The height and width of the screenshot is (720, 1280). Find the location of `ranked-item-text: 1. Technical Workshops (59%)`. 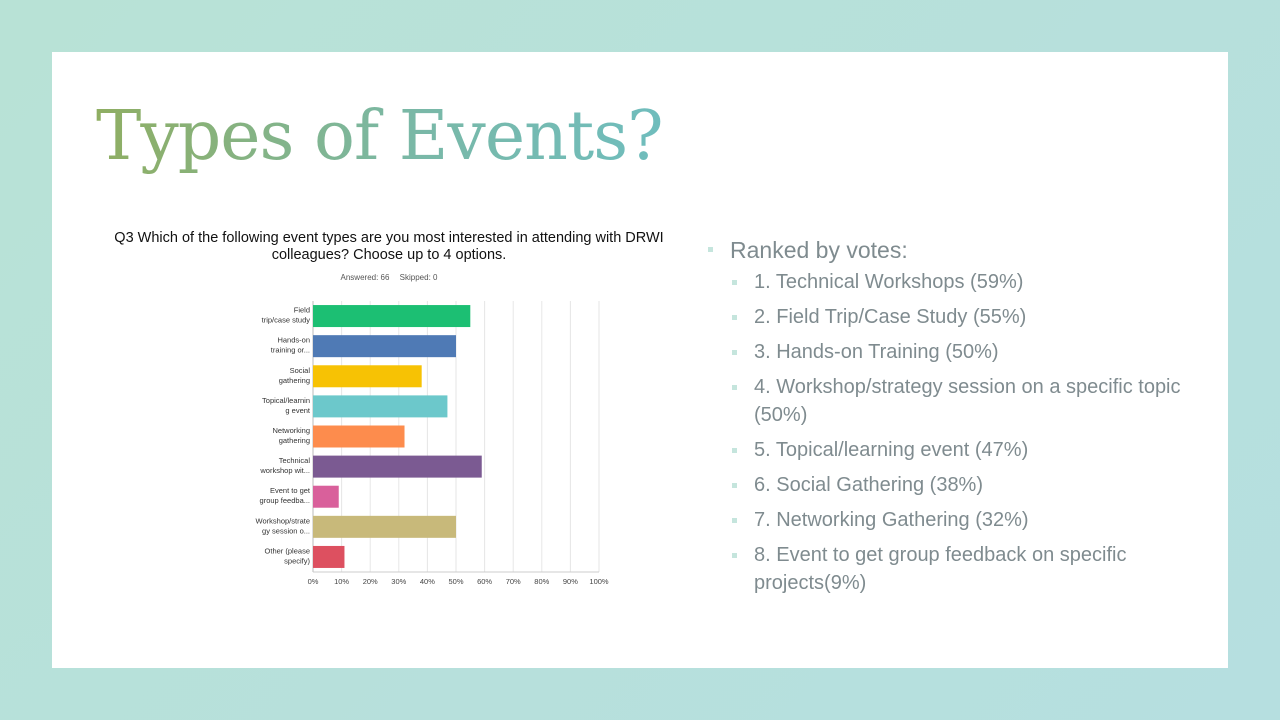

ranked-item-text: 1. Technical Workshops (59%) is located at coordinates (889, 282).